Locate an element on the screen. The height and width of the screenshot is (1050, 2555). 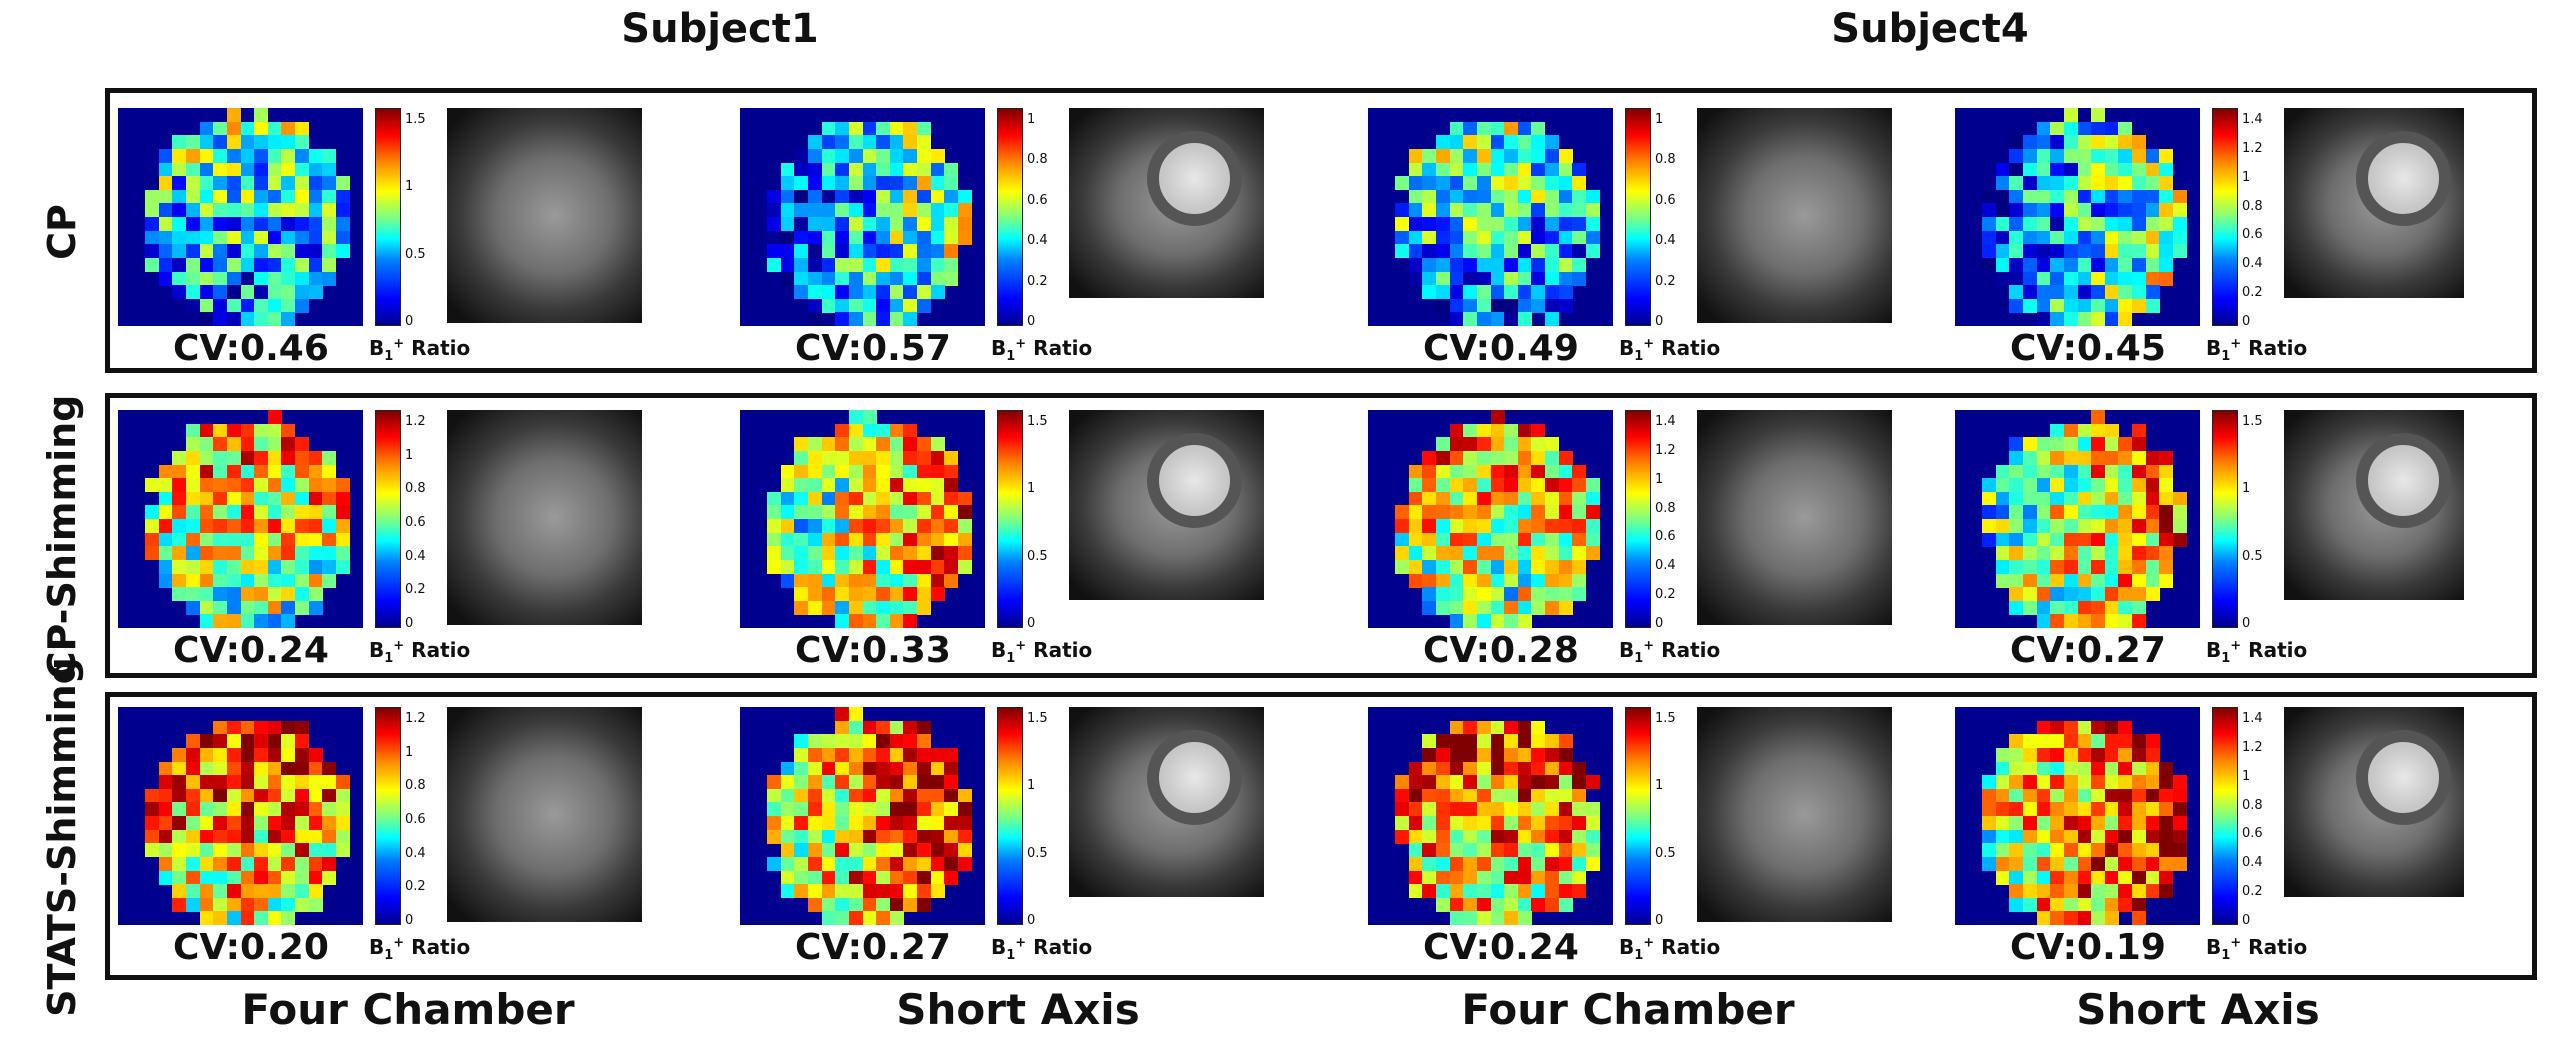
cv-value: CV:0.24 is located at coordinates (251, 650).